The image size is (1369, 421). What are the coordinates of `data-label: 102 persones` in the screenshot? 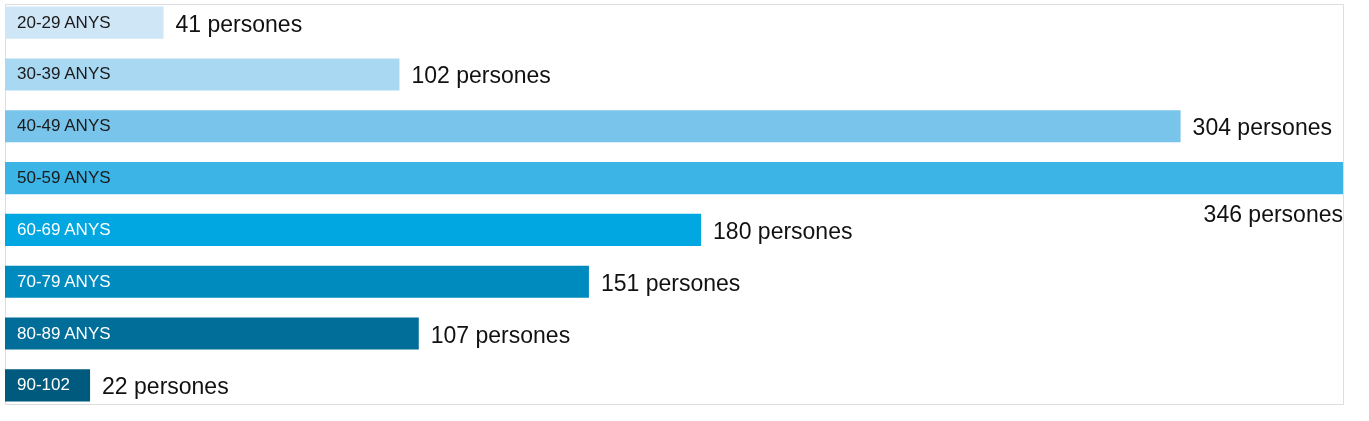 It's located at (481, 75).